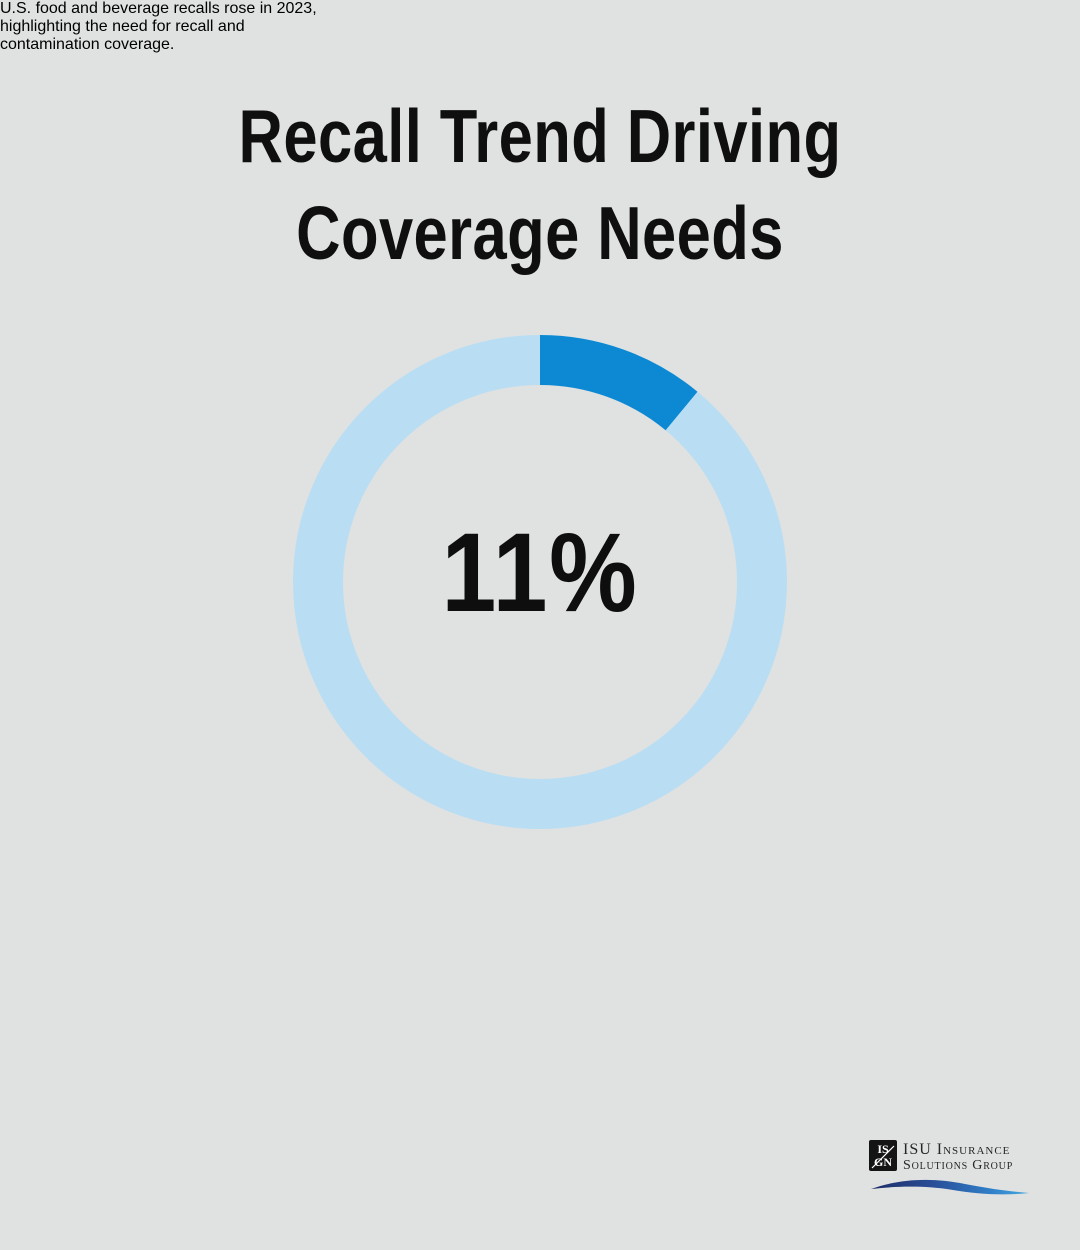  What do you see at coordinates (122, 26) in the screenshot?
I see `caption-line-2: highlighting the need for recall and` at bounding box center [122, 26].